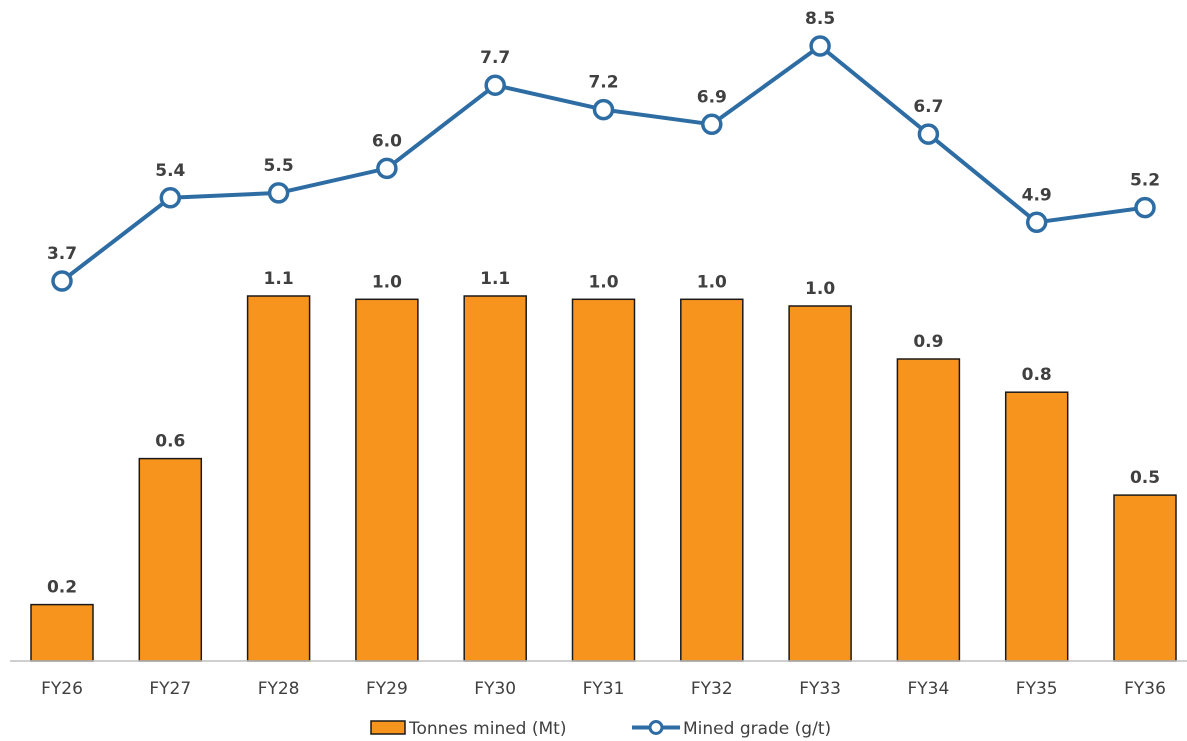 This screenshot has height=741, width=1187. Describe the element at coordinates (387, 689) in the screenshot. I see `x-tick-fy29: FY29` at that location.